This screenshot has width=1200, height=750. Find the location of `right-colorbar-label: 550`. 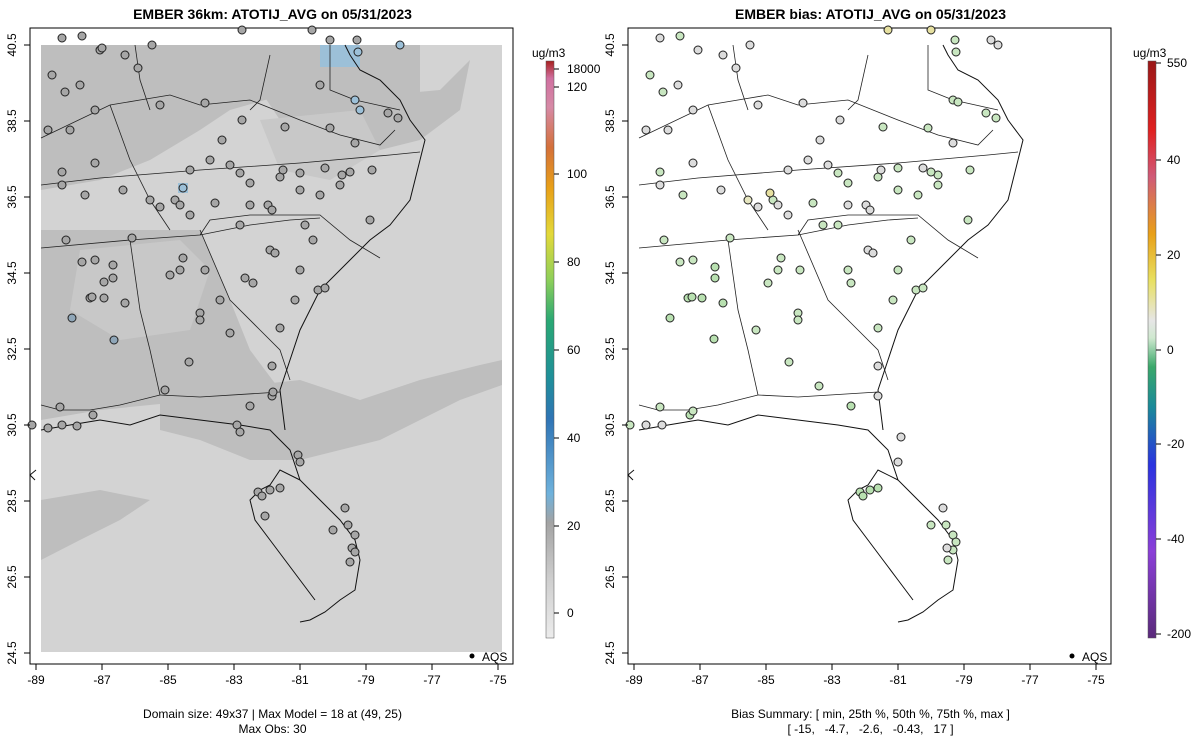

right-colorbar-label: 550 is located at coordinates (1177, 63).